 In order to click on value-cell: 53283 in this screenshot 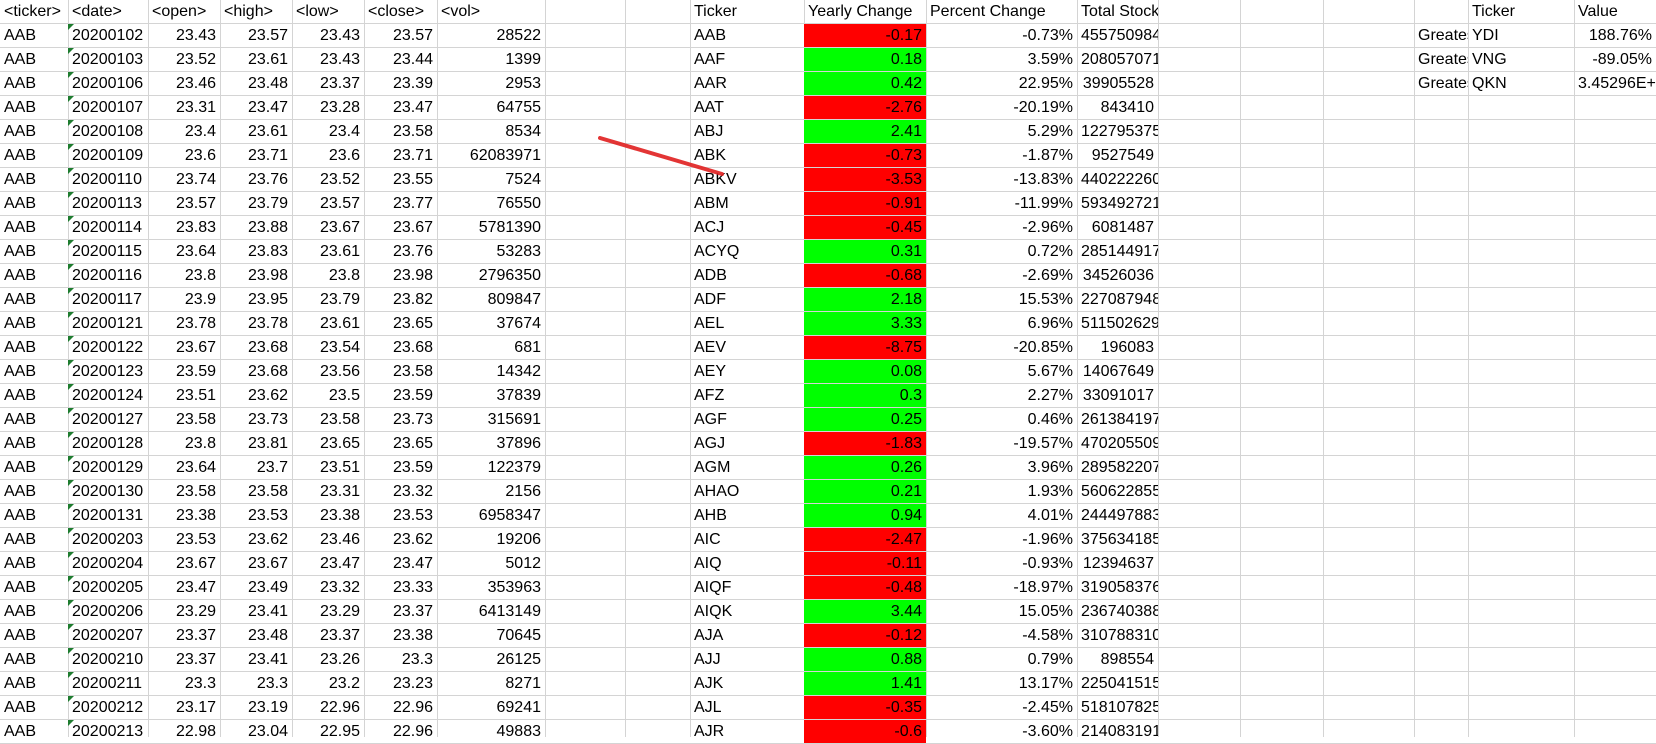, I will do `click(491, 251)`.